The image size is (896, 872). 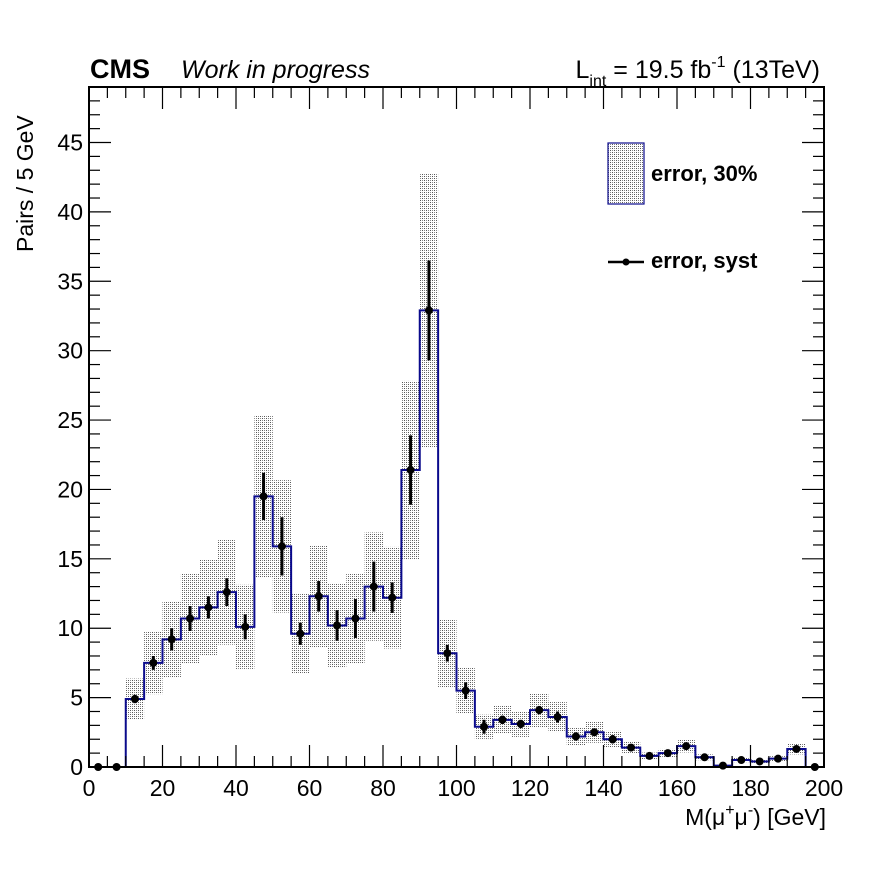 I want to click on luminosity-label: Lint = 19.5 fb-1 (13TeV), so click(x=698, y=72).